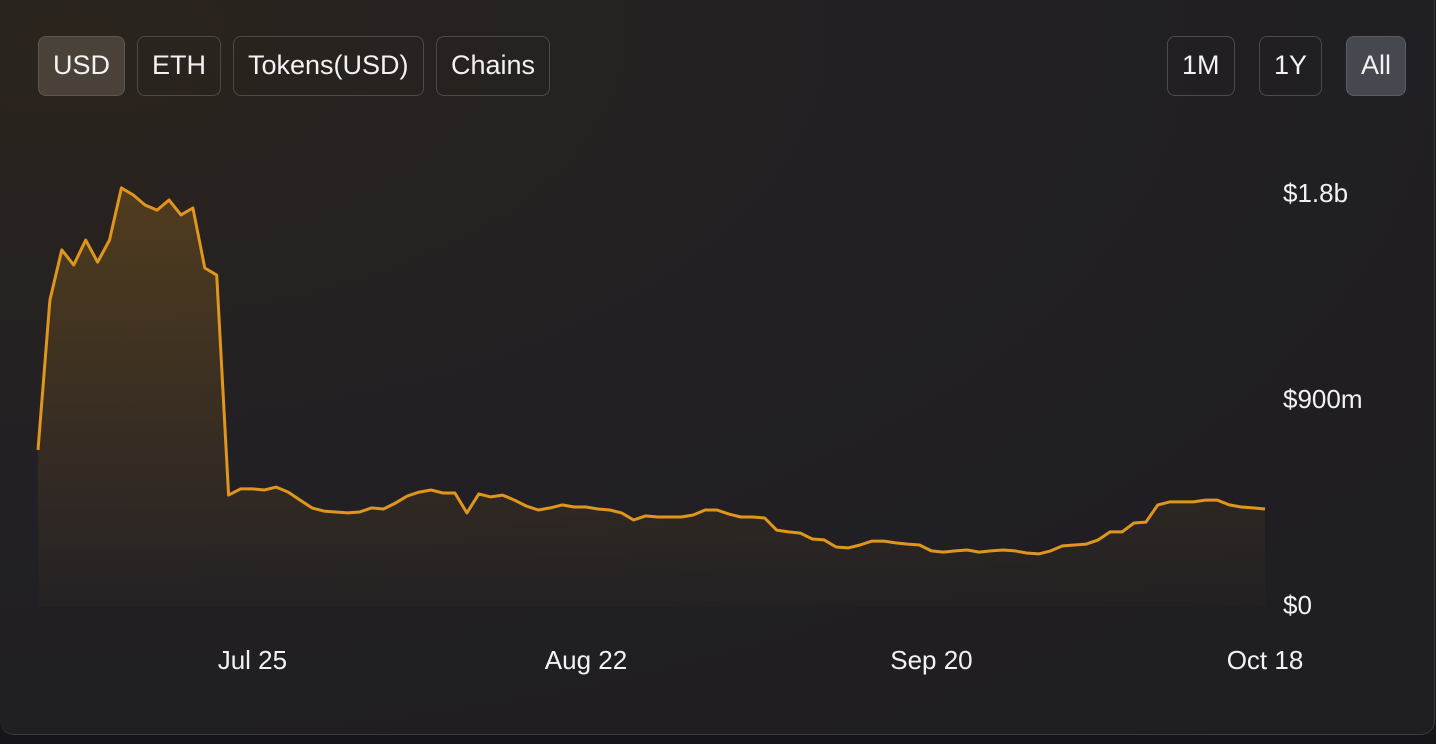 The width and height of the screenshot is (1436, 744). What do you see at coordinates (1323, 399) in the screenshot?
I see `y-tick-label: $900m` at bounding box center [1323, 399].